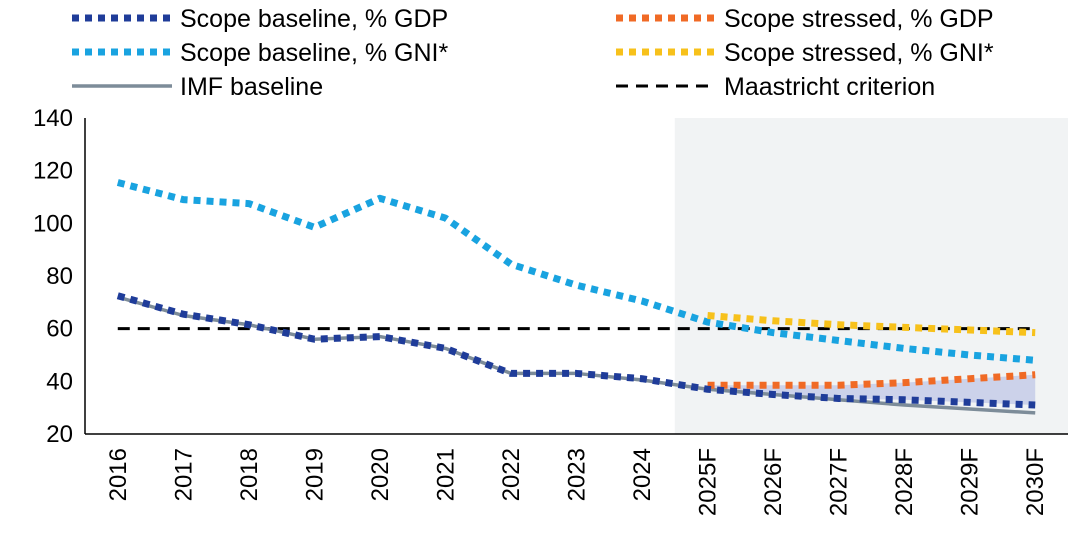 This screenshot has height=538, width=1080. What do you see at coordinates (59, 276) in the screenshot?
I see `y-tick-label: 80` at bounding box center [59, 276].